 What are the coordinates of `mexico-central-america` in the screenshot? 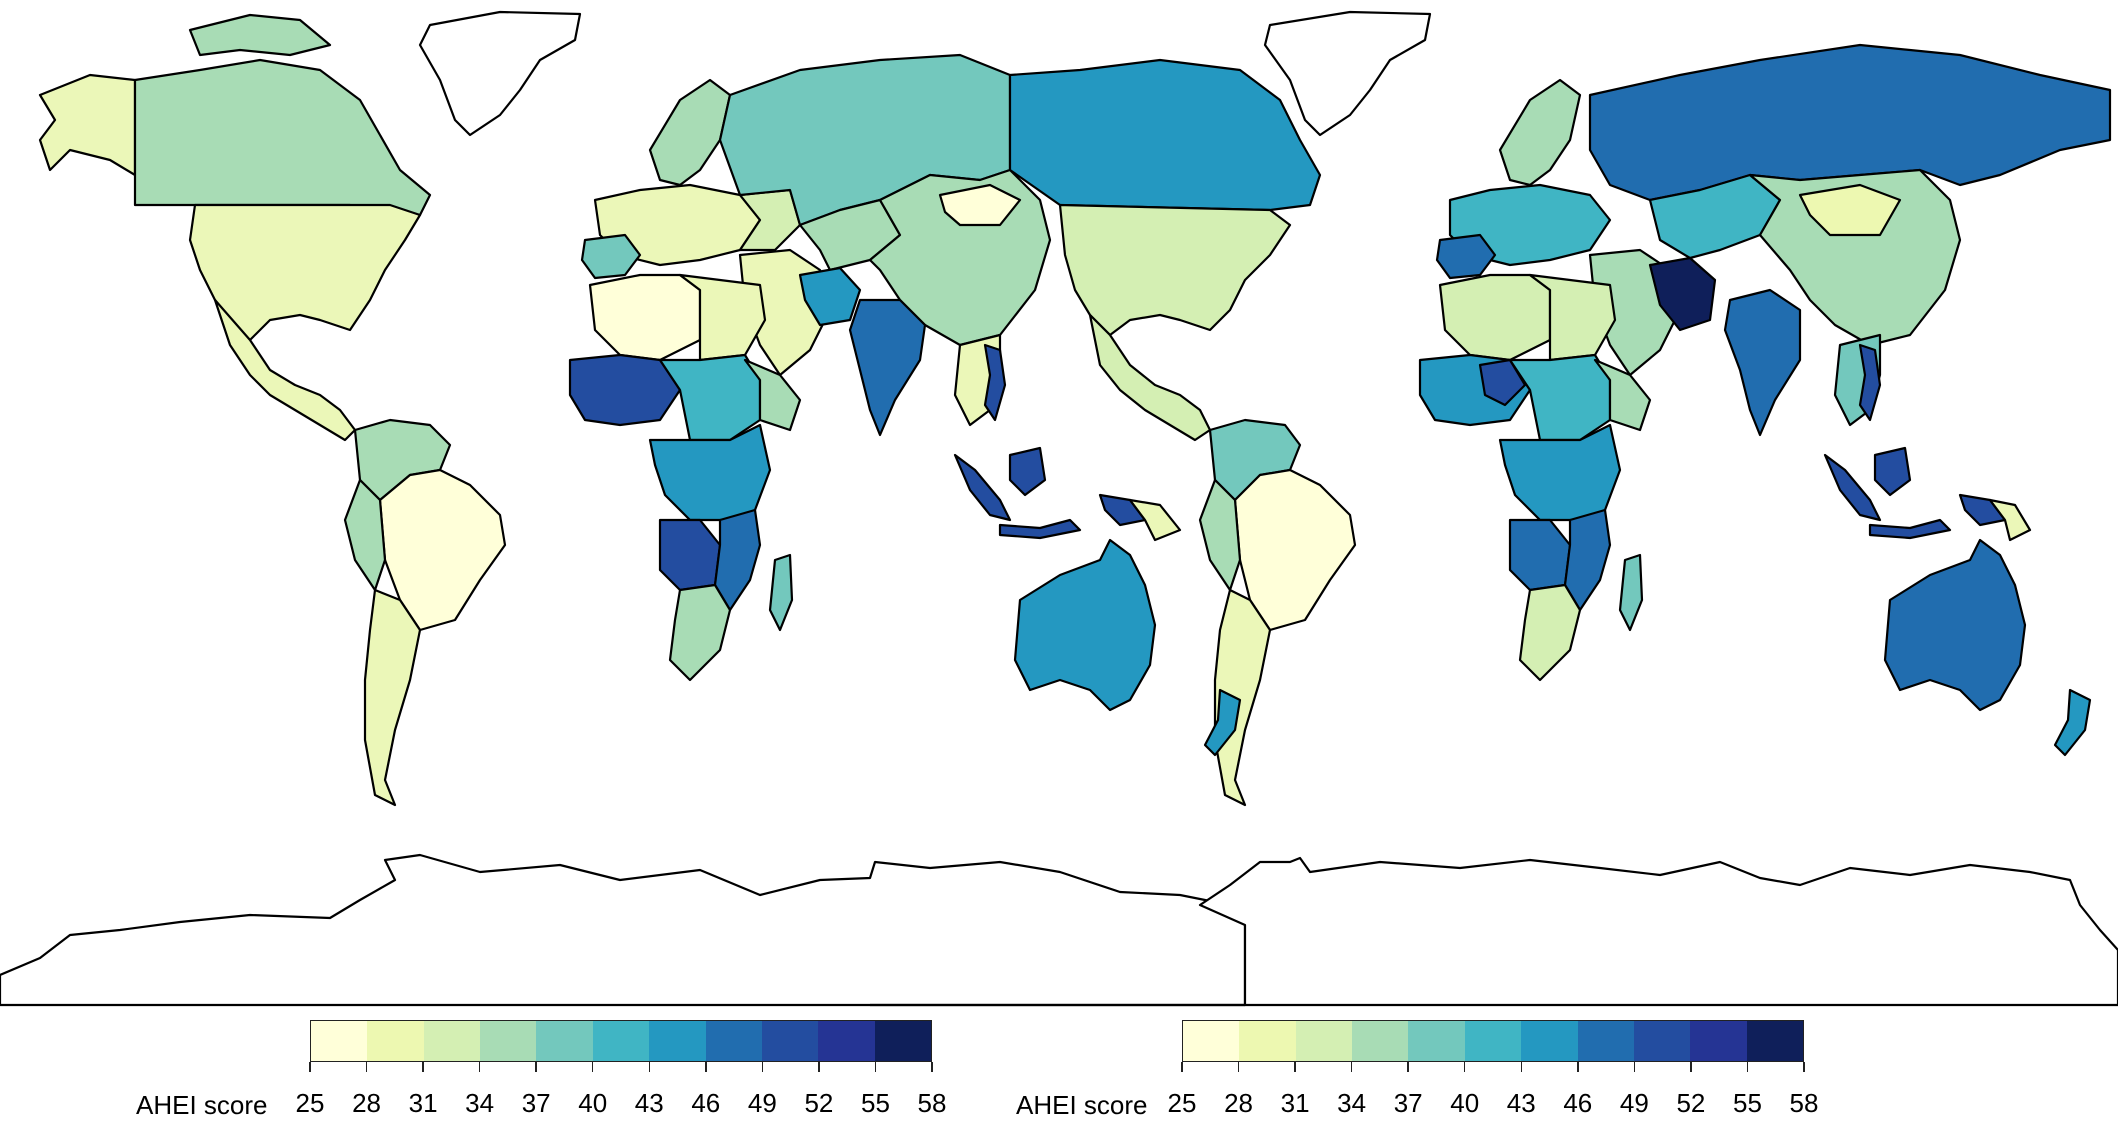 It's located at (285, 370).